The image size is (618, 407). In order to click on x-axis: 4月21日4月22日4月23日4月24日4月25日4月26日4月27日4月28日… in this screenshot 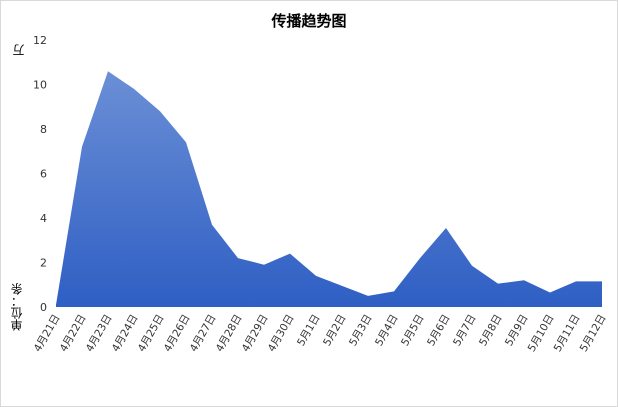, I will do `click(320, 334)`.